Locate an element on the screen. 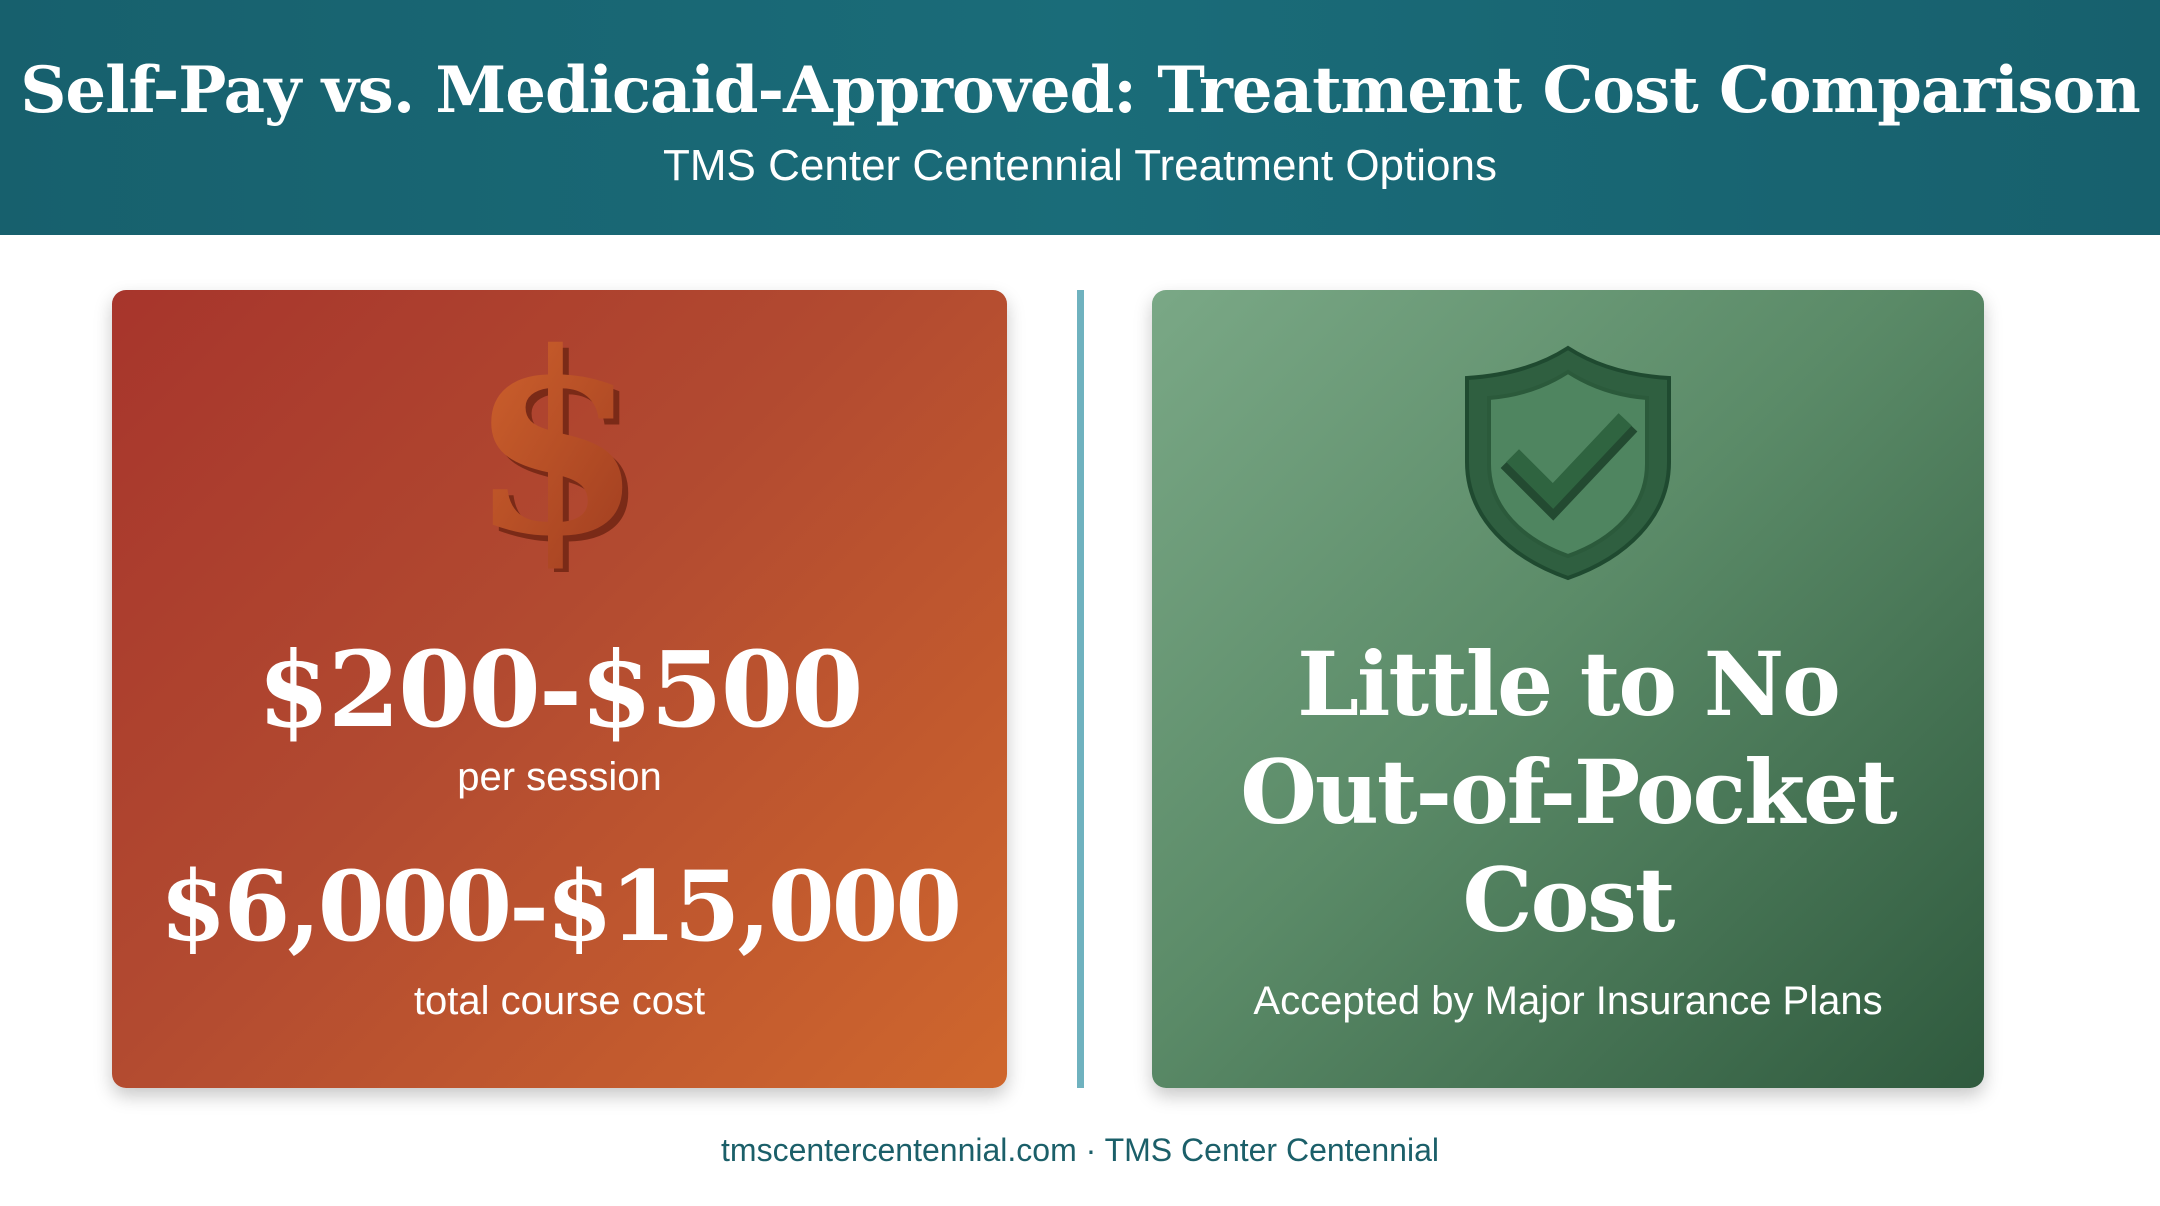  price-per-session: $200-$500 is located at coordinates (560, 689).